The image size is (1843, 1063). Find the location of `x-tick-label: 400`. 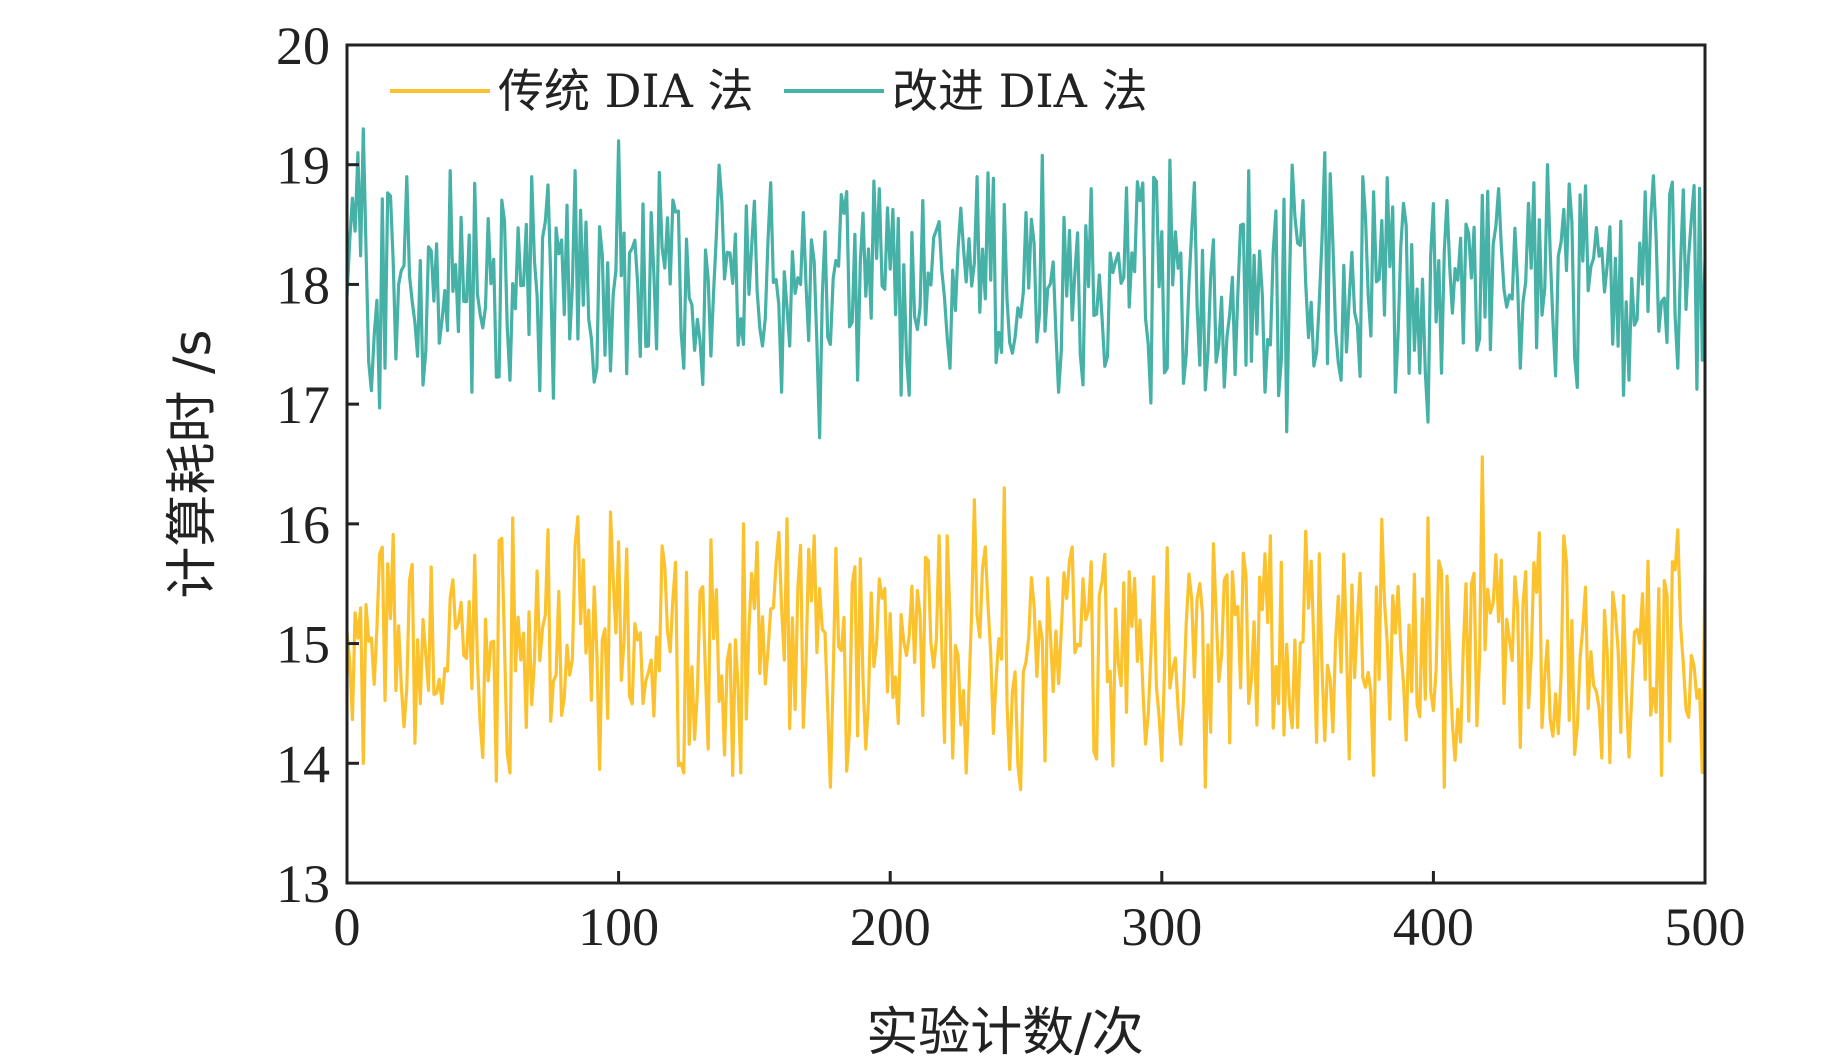

x-tick-label: 400 is located at coordinates (1433, 927).